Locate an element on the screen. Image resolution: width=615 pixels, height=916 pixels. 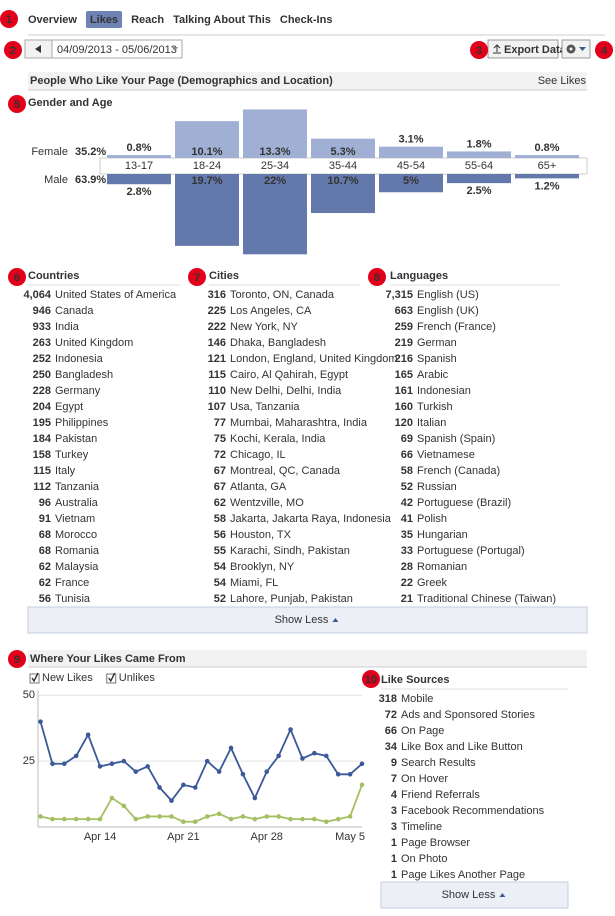
row-name: Facebook Recommendations is located at coordinates (473, 811).